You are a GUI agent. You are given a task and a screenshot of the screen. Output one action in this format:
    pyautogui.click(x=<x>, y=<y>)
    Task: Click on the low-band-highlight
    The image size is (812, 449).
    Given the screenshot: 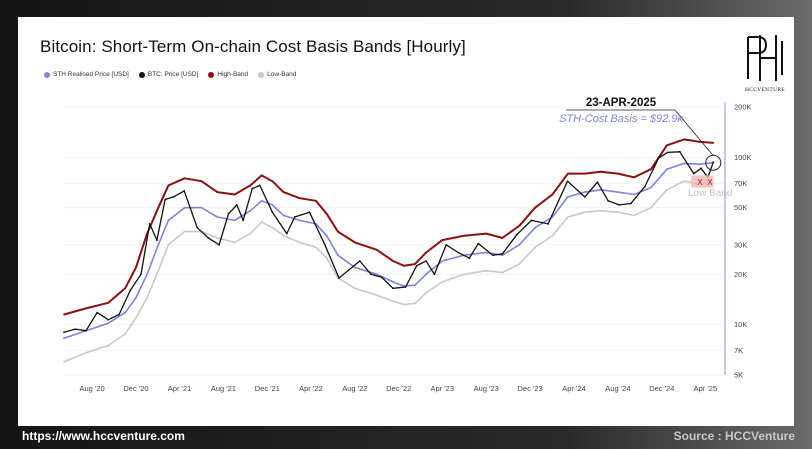 What is the action you would take?
    pyautogui.click(x=702, y=181)
    